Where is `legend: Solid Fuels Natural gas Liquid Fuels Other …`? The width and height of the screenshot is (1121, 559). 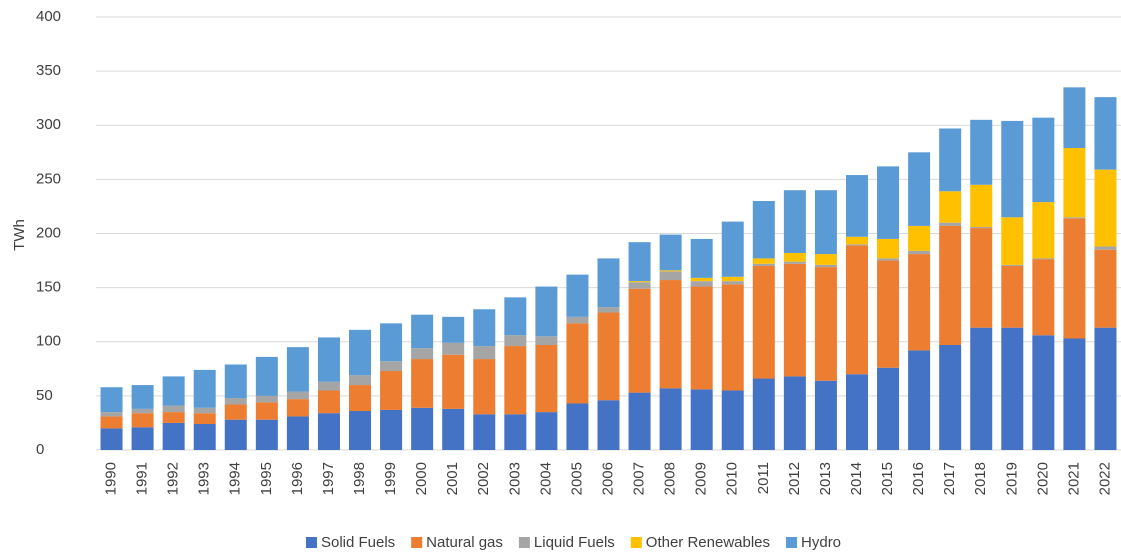 legend: Solid Fuels Natural gas Liquid Fuels Other … is located at coordinates (573, 542).